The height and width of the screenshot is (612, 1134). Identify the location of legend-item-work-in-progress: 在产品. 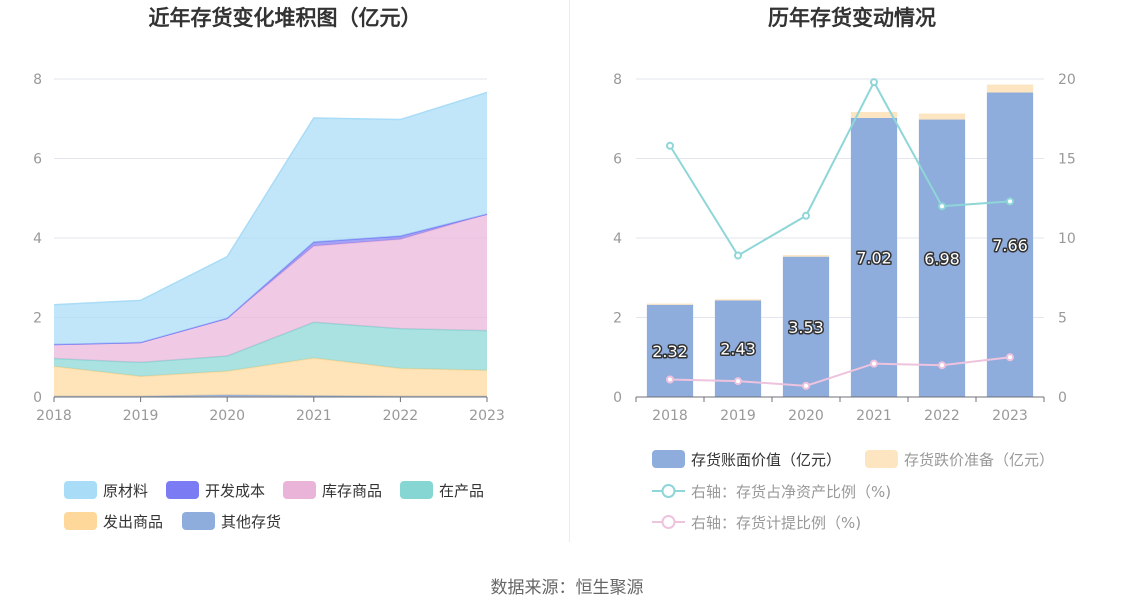
(442, 490).